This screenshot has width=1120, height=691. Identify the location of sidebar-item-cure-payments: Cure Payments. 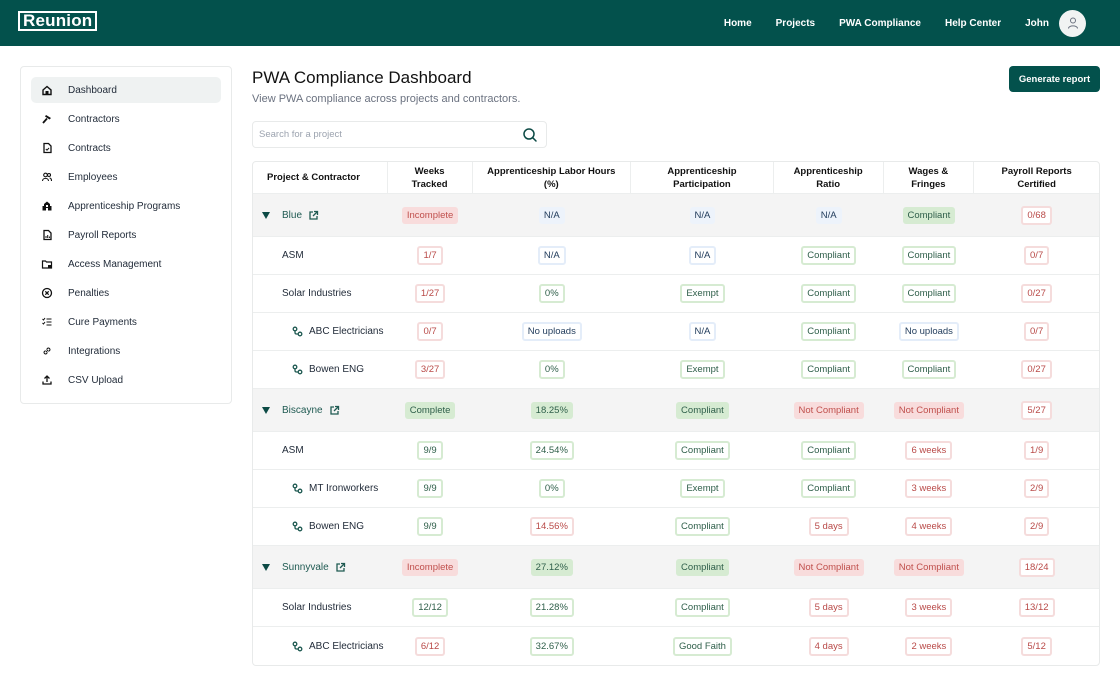
(126, 322).